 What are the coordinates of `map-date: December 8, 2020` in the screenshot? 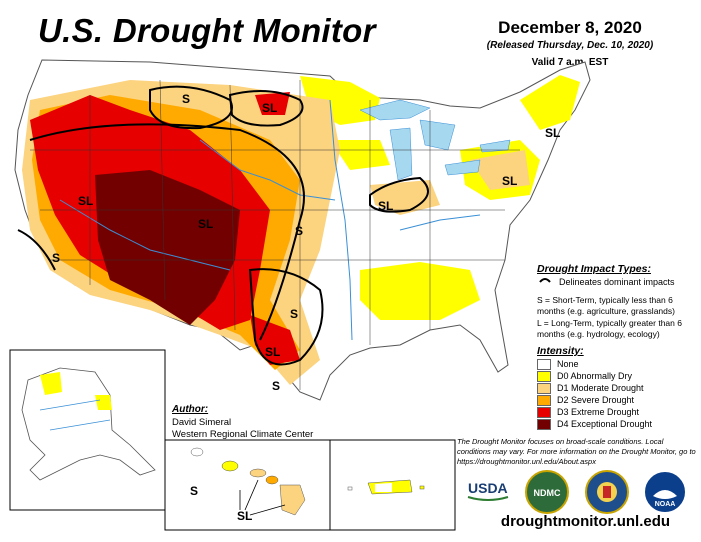 It's located at (570, 27).